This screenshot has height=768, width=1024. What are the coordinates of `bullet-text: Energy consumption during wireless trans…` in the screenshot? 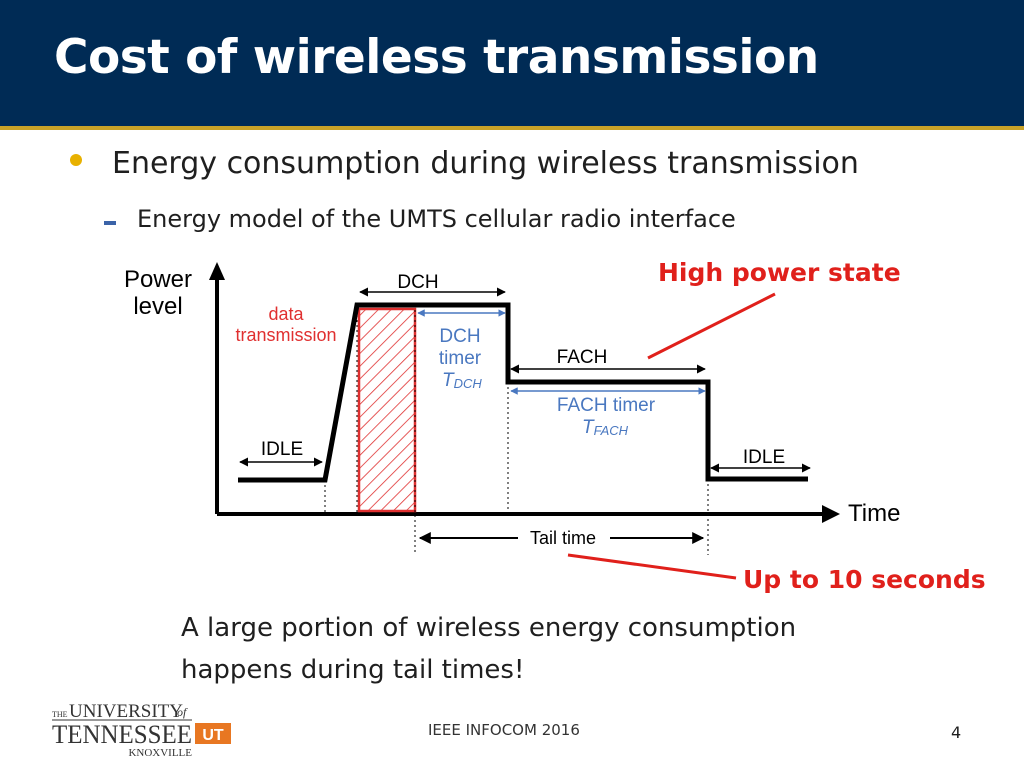 It's located at (485, 163).